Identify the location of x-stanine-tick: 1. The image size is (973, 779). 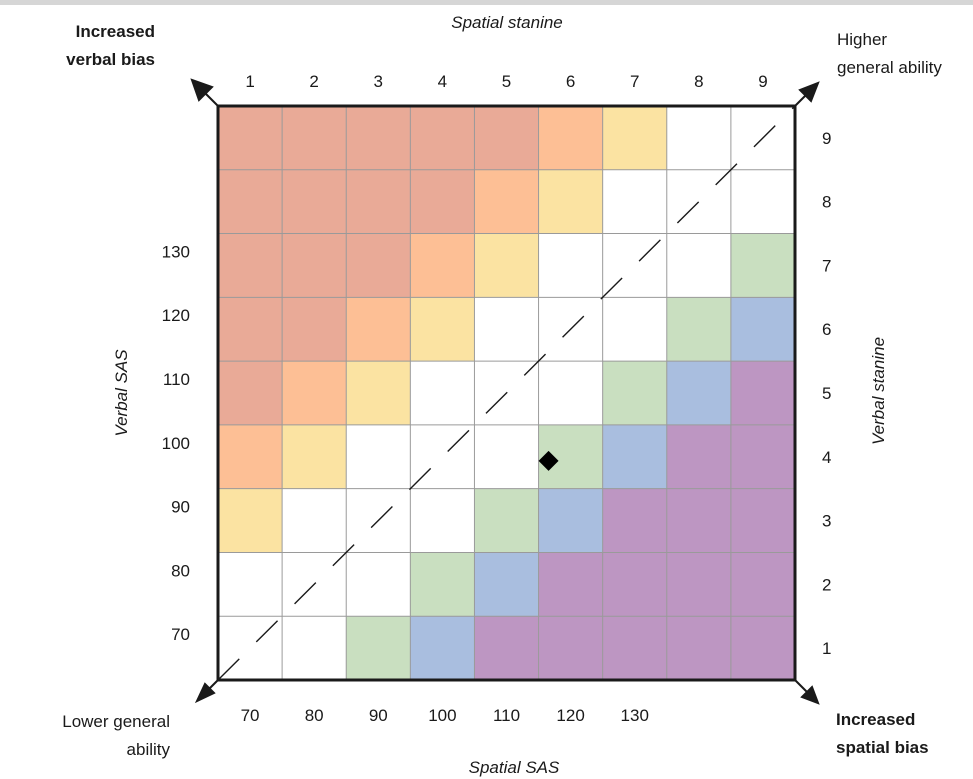
(249, 81).